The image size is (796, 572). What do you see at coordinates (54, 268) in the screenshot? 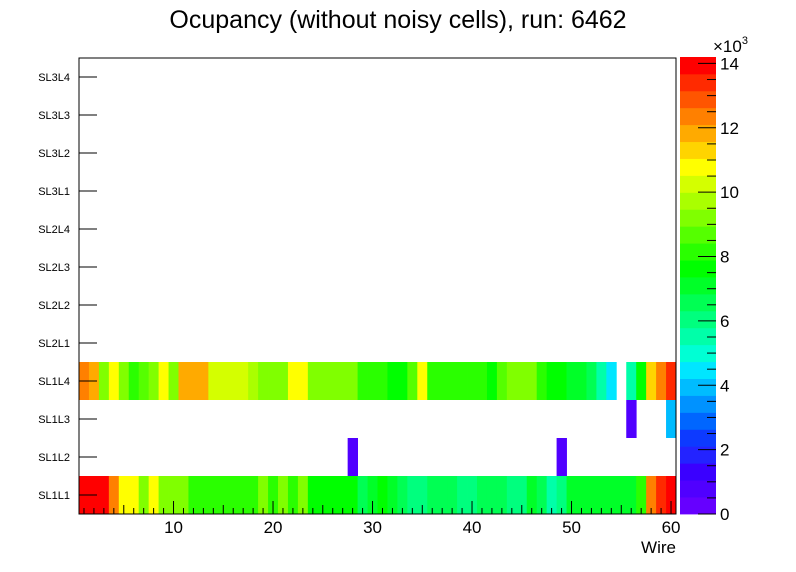
I see `y-tick-label: SL2L3` at bounding box center [54, 268].